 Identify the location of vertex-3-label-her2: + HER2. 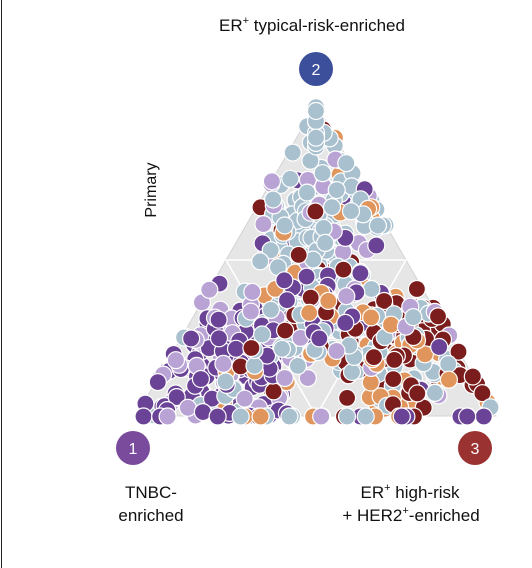
(372, 515).